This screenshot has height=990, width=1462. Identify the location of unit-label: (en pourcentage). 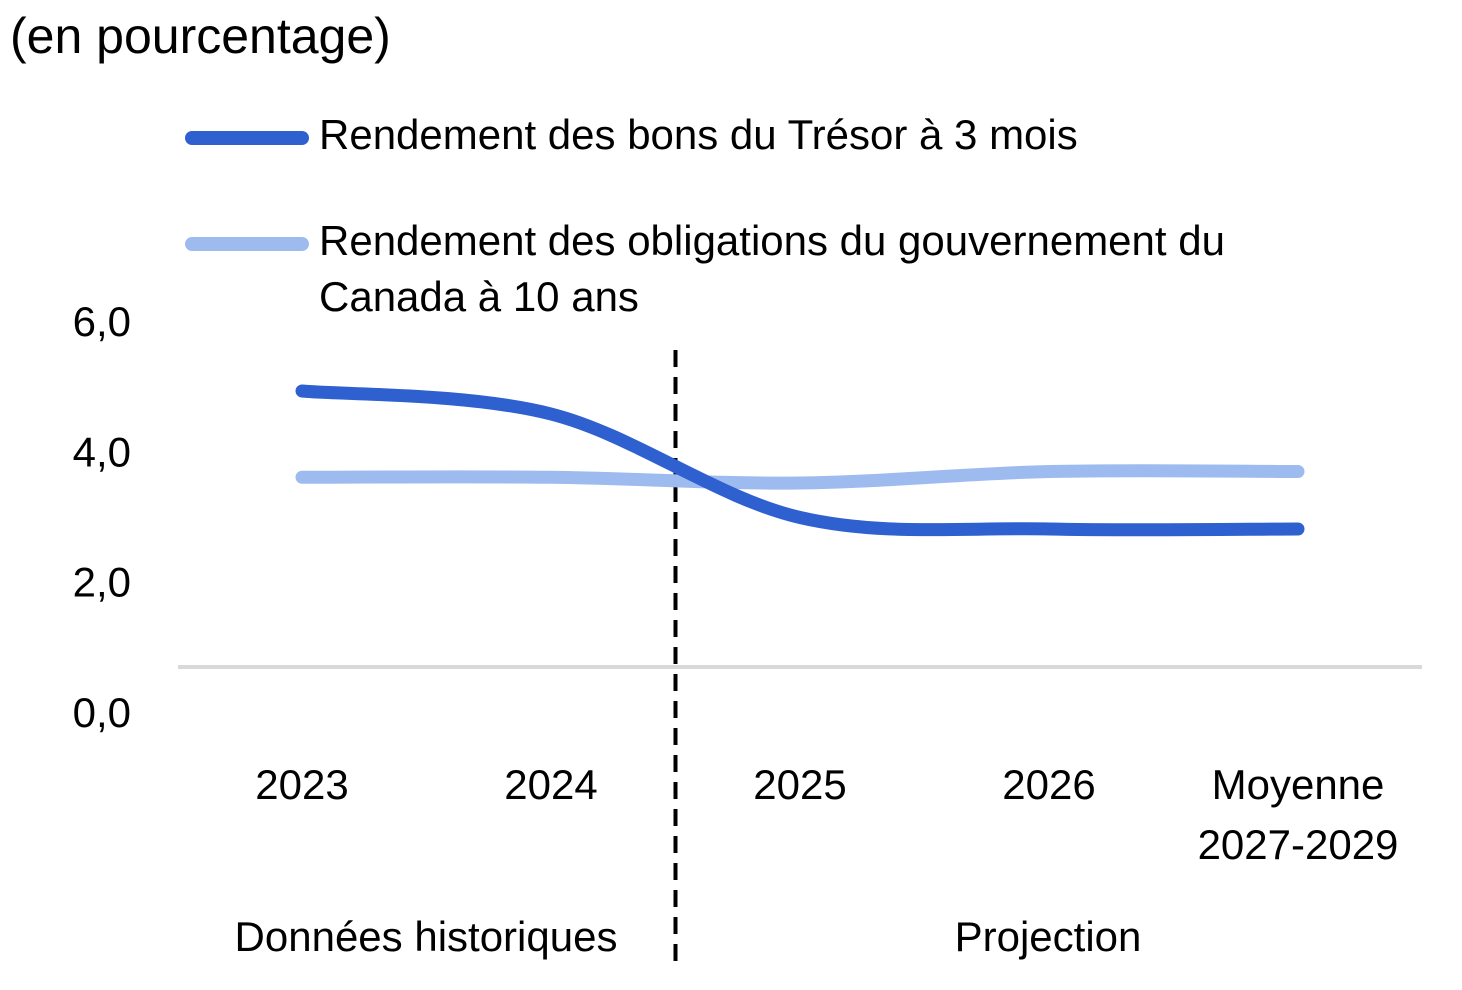
(200, 36).